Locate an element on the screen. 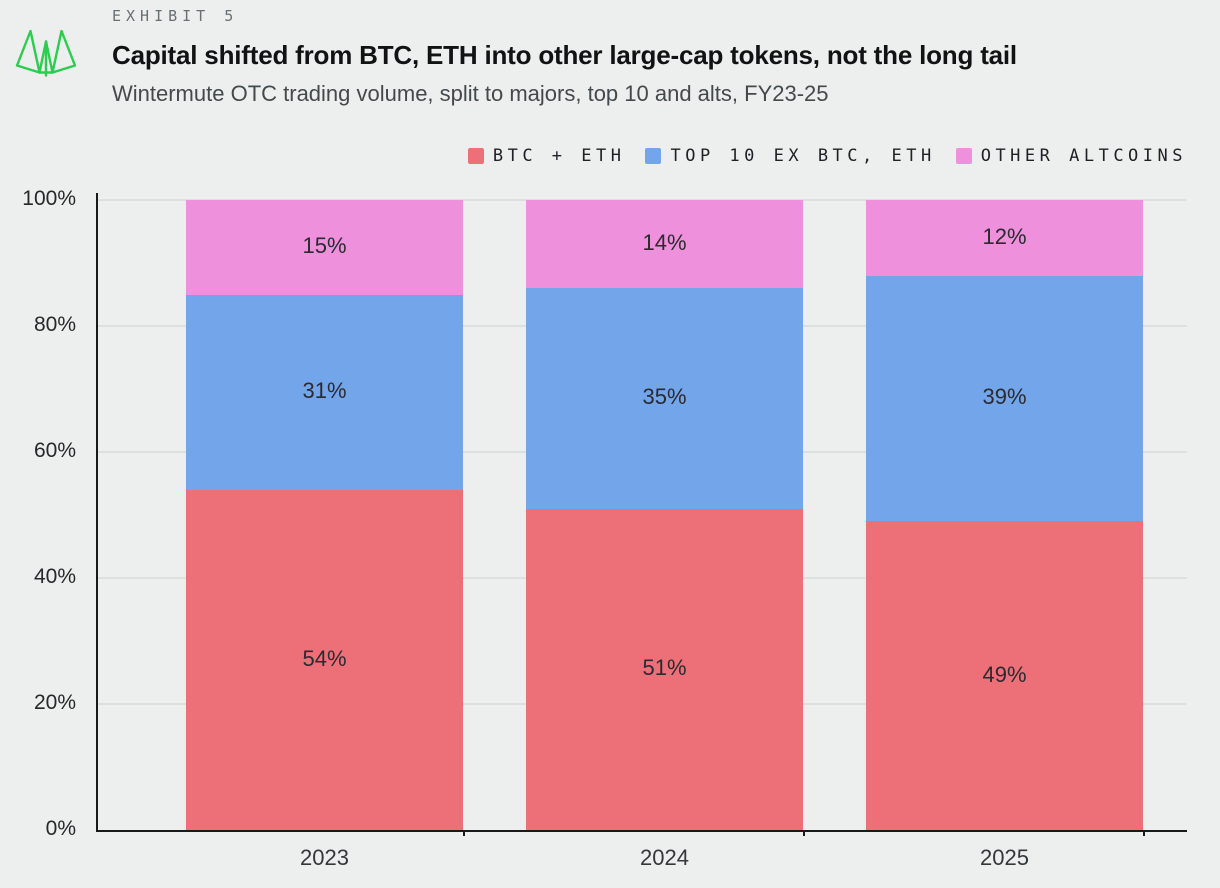 The height and width of the screenshot is (888, 1220). bar-2023-segment-btc-eth is located at coordinates (324, 659).